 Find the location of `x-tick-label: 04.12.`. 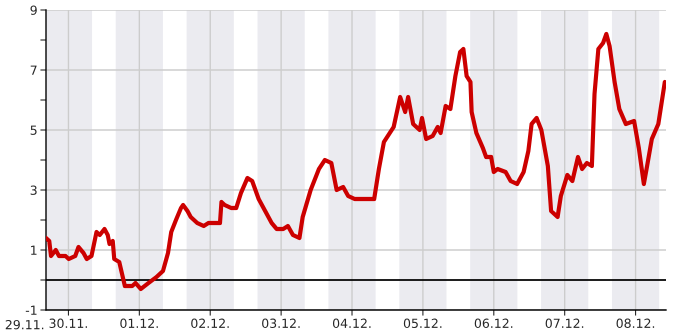

x-tick-label: 04.12. is located at coordinates (351, 323).